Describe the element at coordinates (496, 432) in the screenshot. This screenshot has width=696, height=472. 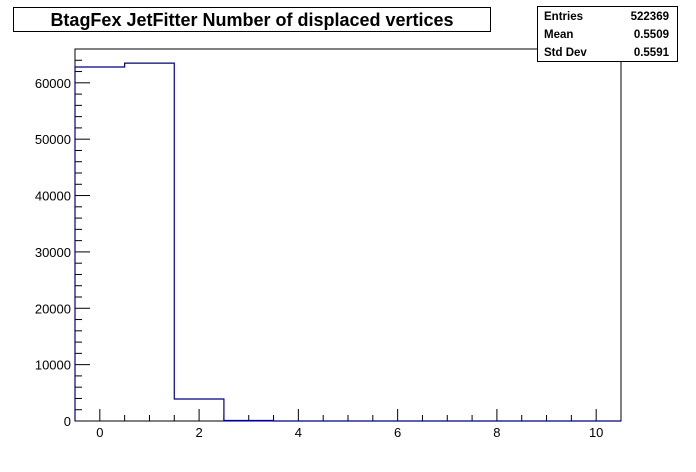
I see `x-tick-label: 8` at that location.